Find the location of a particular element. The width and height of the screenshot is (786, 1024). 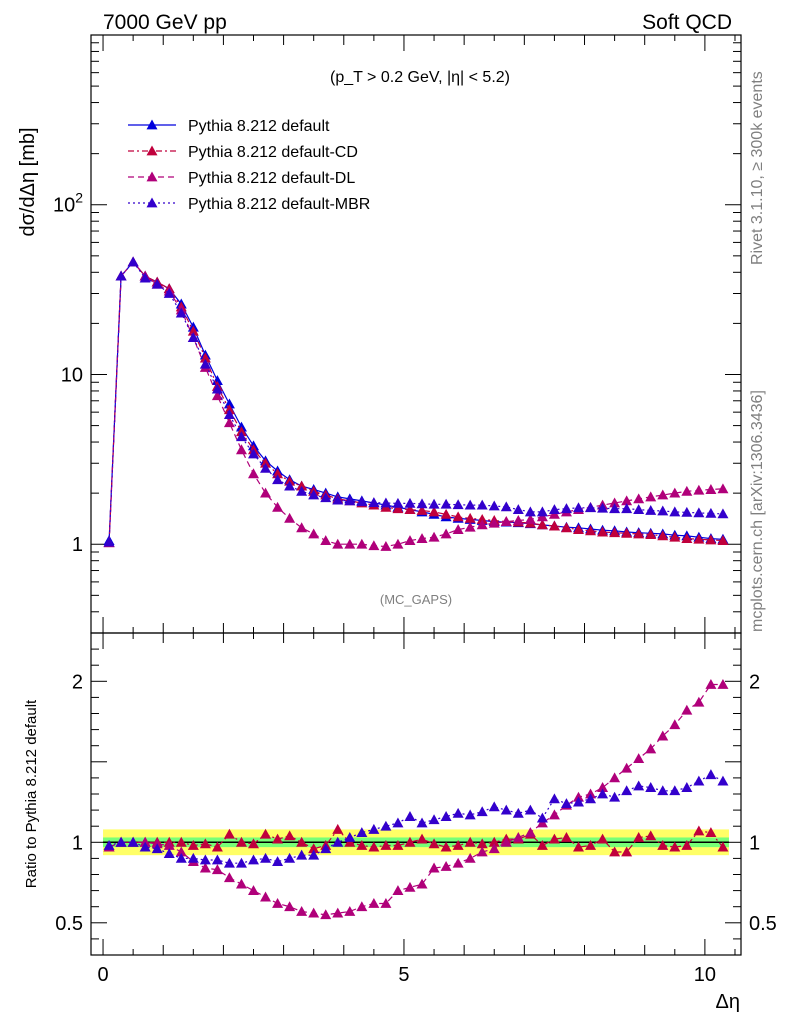

legend-marker is located at coordinates (152, 176).